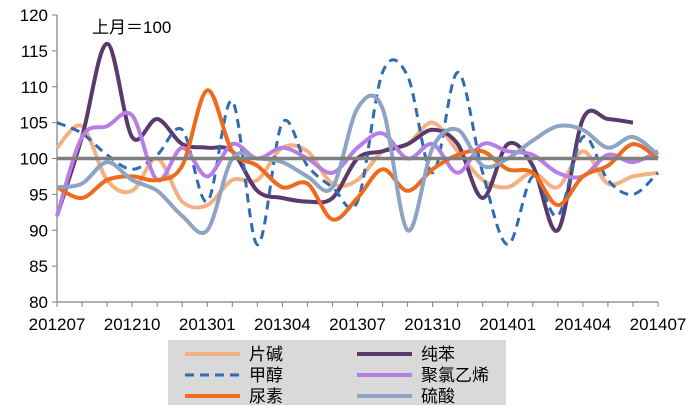 Image resolution: width=697 pixels, height=405 pixels. What do you see at coordinates (266, 375) in the screenshot?
I see `legend-label: 甲醇` at bounding box center [266, 375].